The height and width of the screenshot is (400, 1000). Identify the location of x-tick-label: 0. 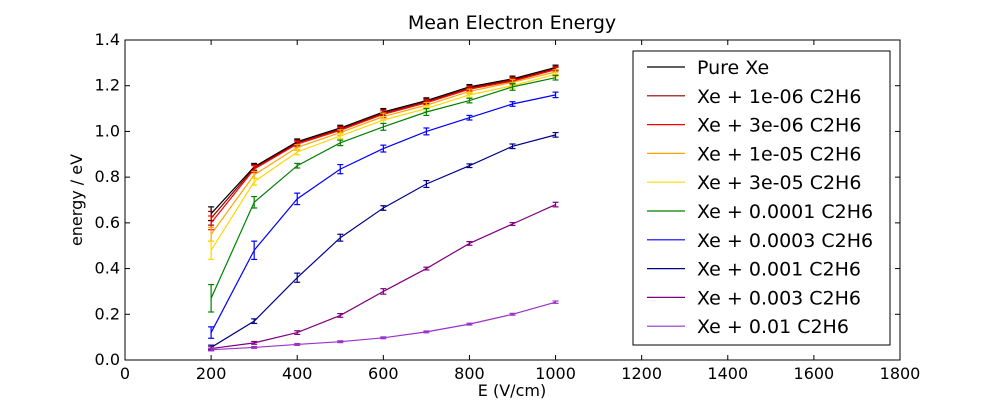
(125, 373).